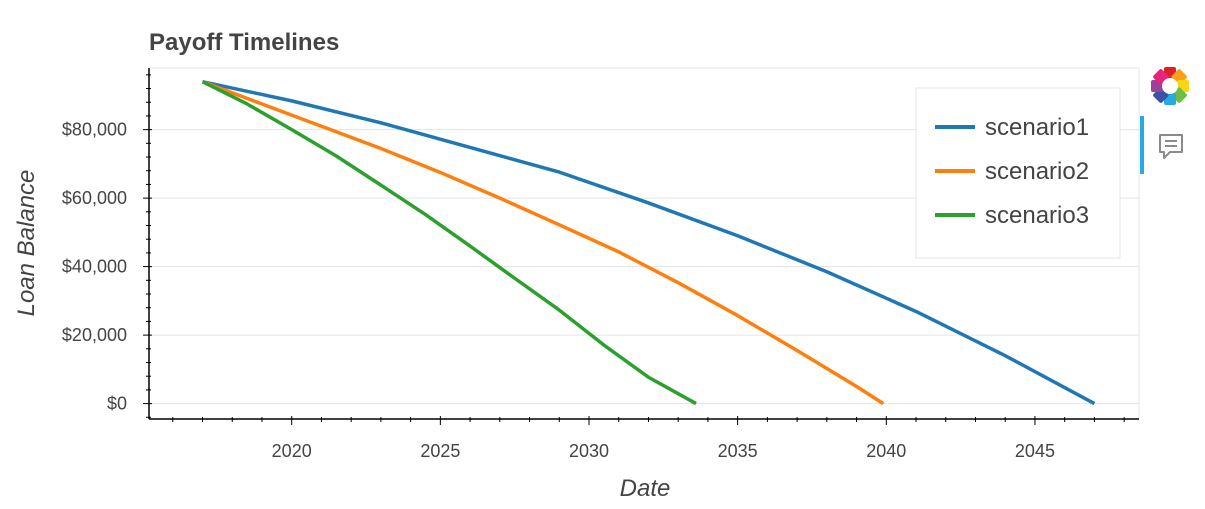 The height and width of the screenshot is (509, 1205). Describe the element at coordinates (589, 451) in the screenshot. I see `x-tick-label: 2030` at that location.